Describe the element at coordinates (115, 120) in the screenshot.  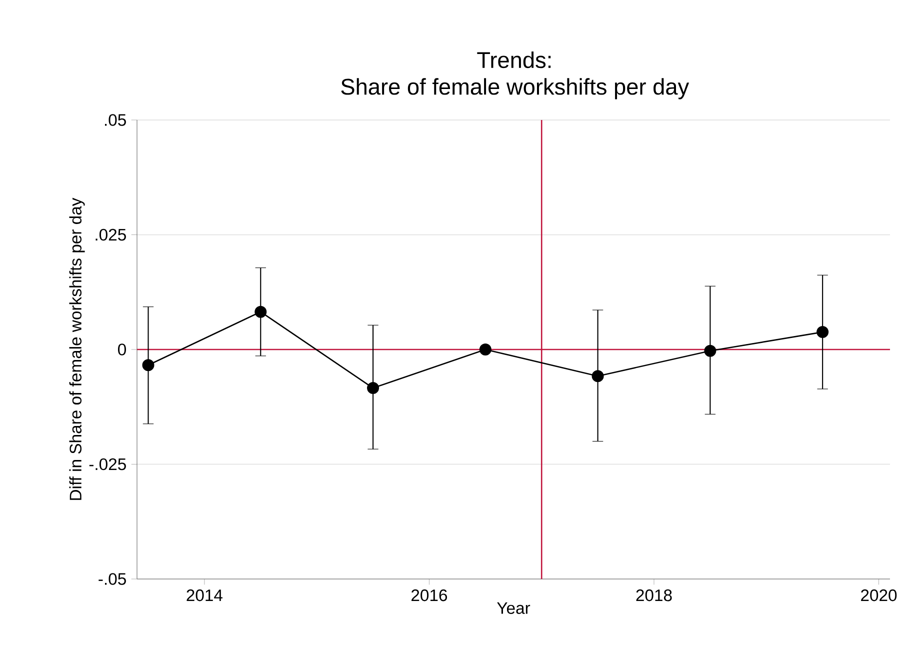
I see `y-tick-label: .05` at that location.